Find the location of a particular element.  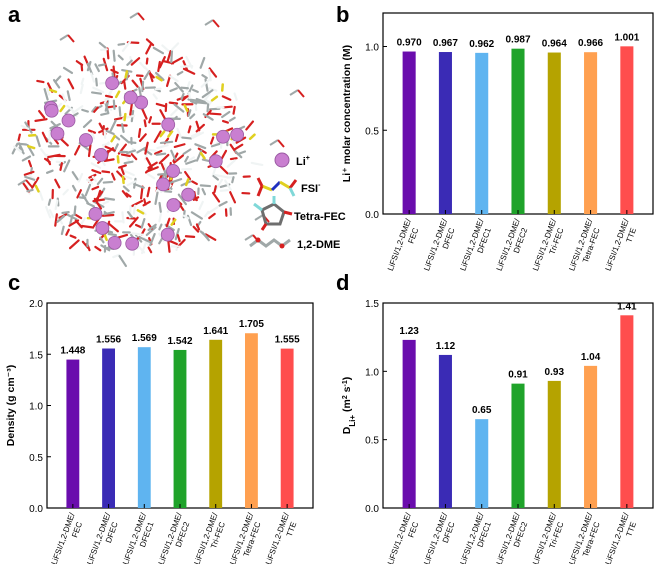

data-label: 1.448 is located at coordinates (72, 351).